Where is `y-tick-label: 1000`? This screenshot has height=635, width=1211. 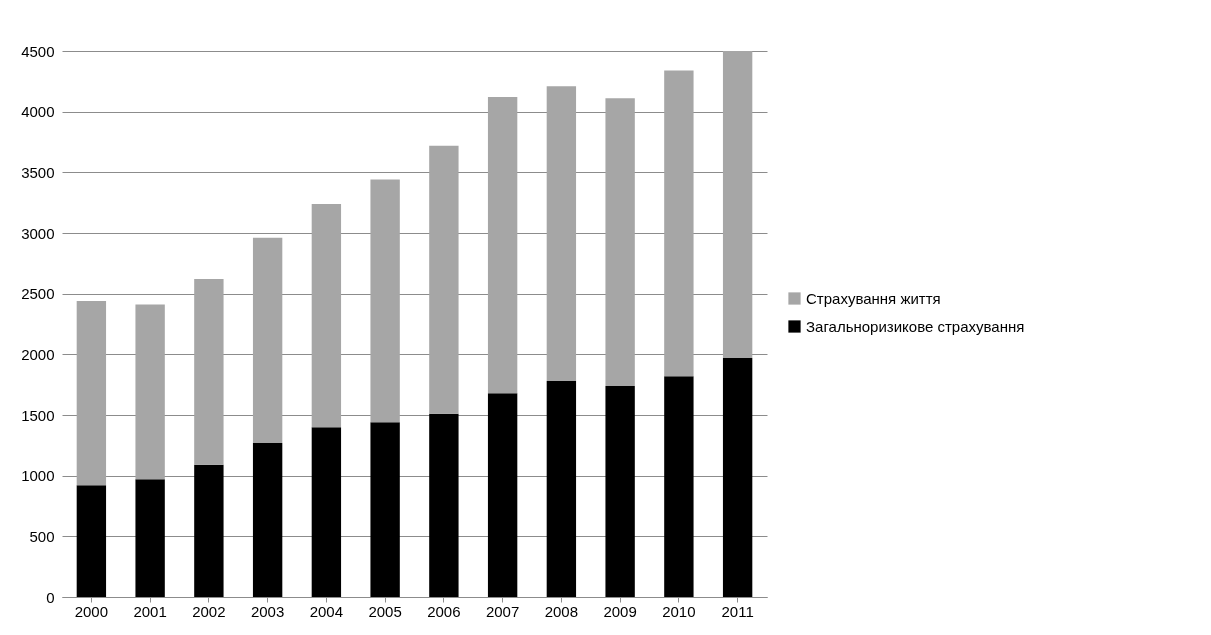
y-tick-label: 1000 is located at coordinates (38, 476).